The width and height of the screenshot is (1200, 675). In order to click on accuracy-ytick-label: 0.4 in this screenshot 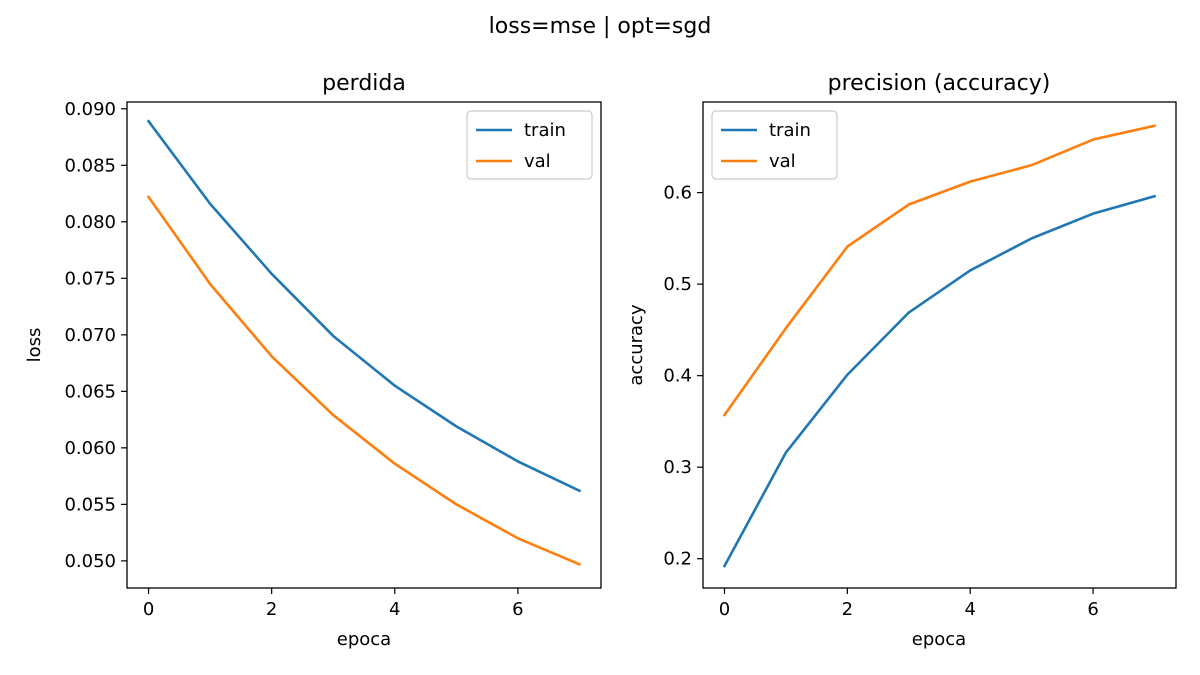, I will do `click(677, 376)`.